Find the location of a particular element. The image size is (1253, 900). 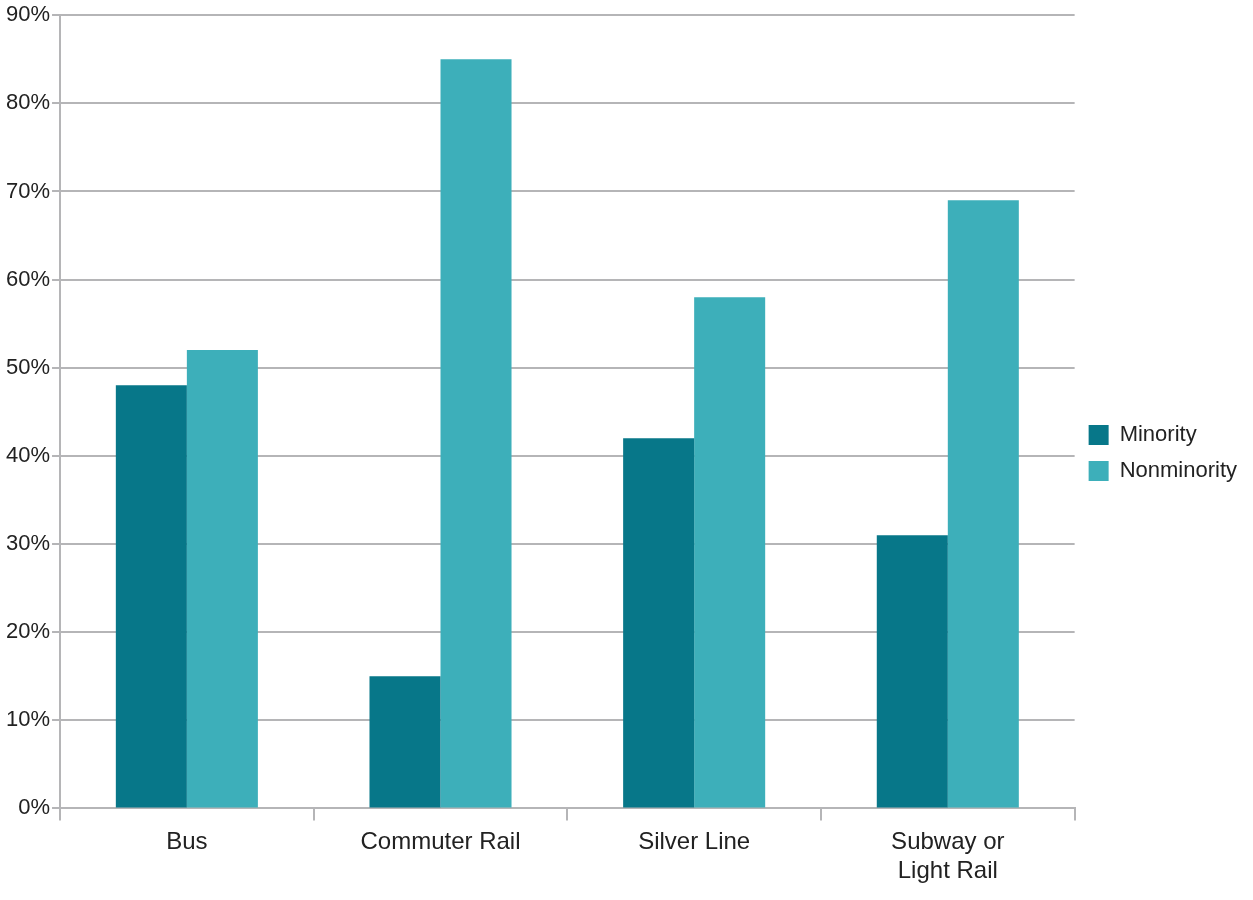

x-tick-label: Subway or Light Rail is located at coordinates (948, 855).